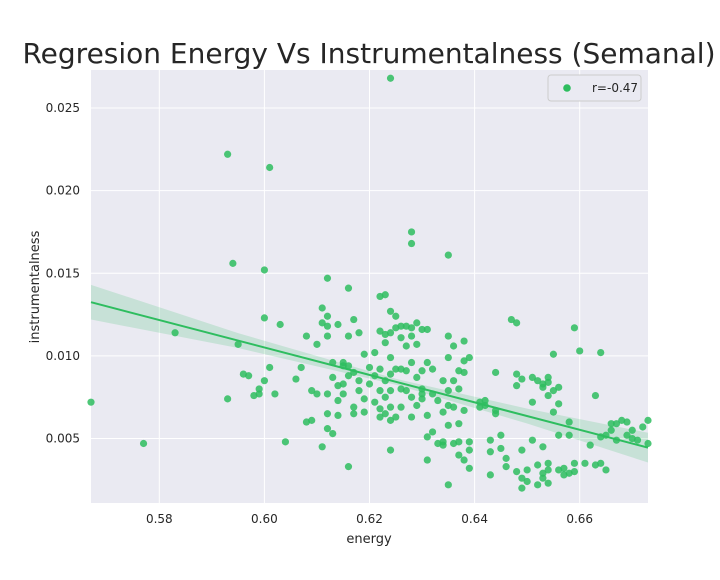  Describe the element at coordinates (567, 88) in the screenshot. I see `legend-marker` at that location.